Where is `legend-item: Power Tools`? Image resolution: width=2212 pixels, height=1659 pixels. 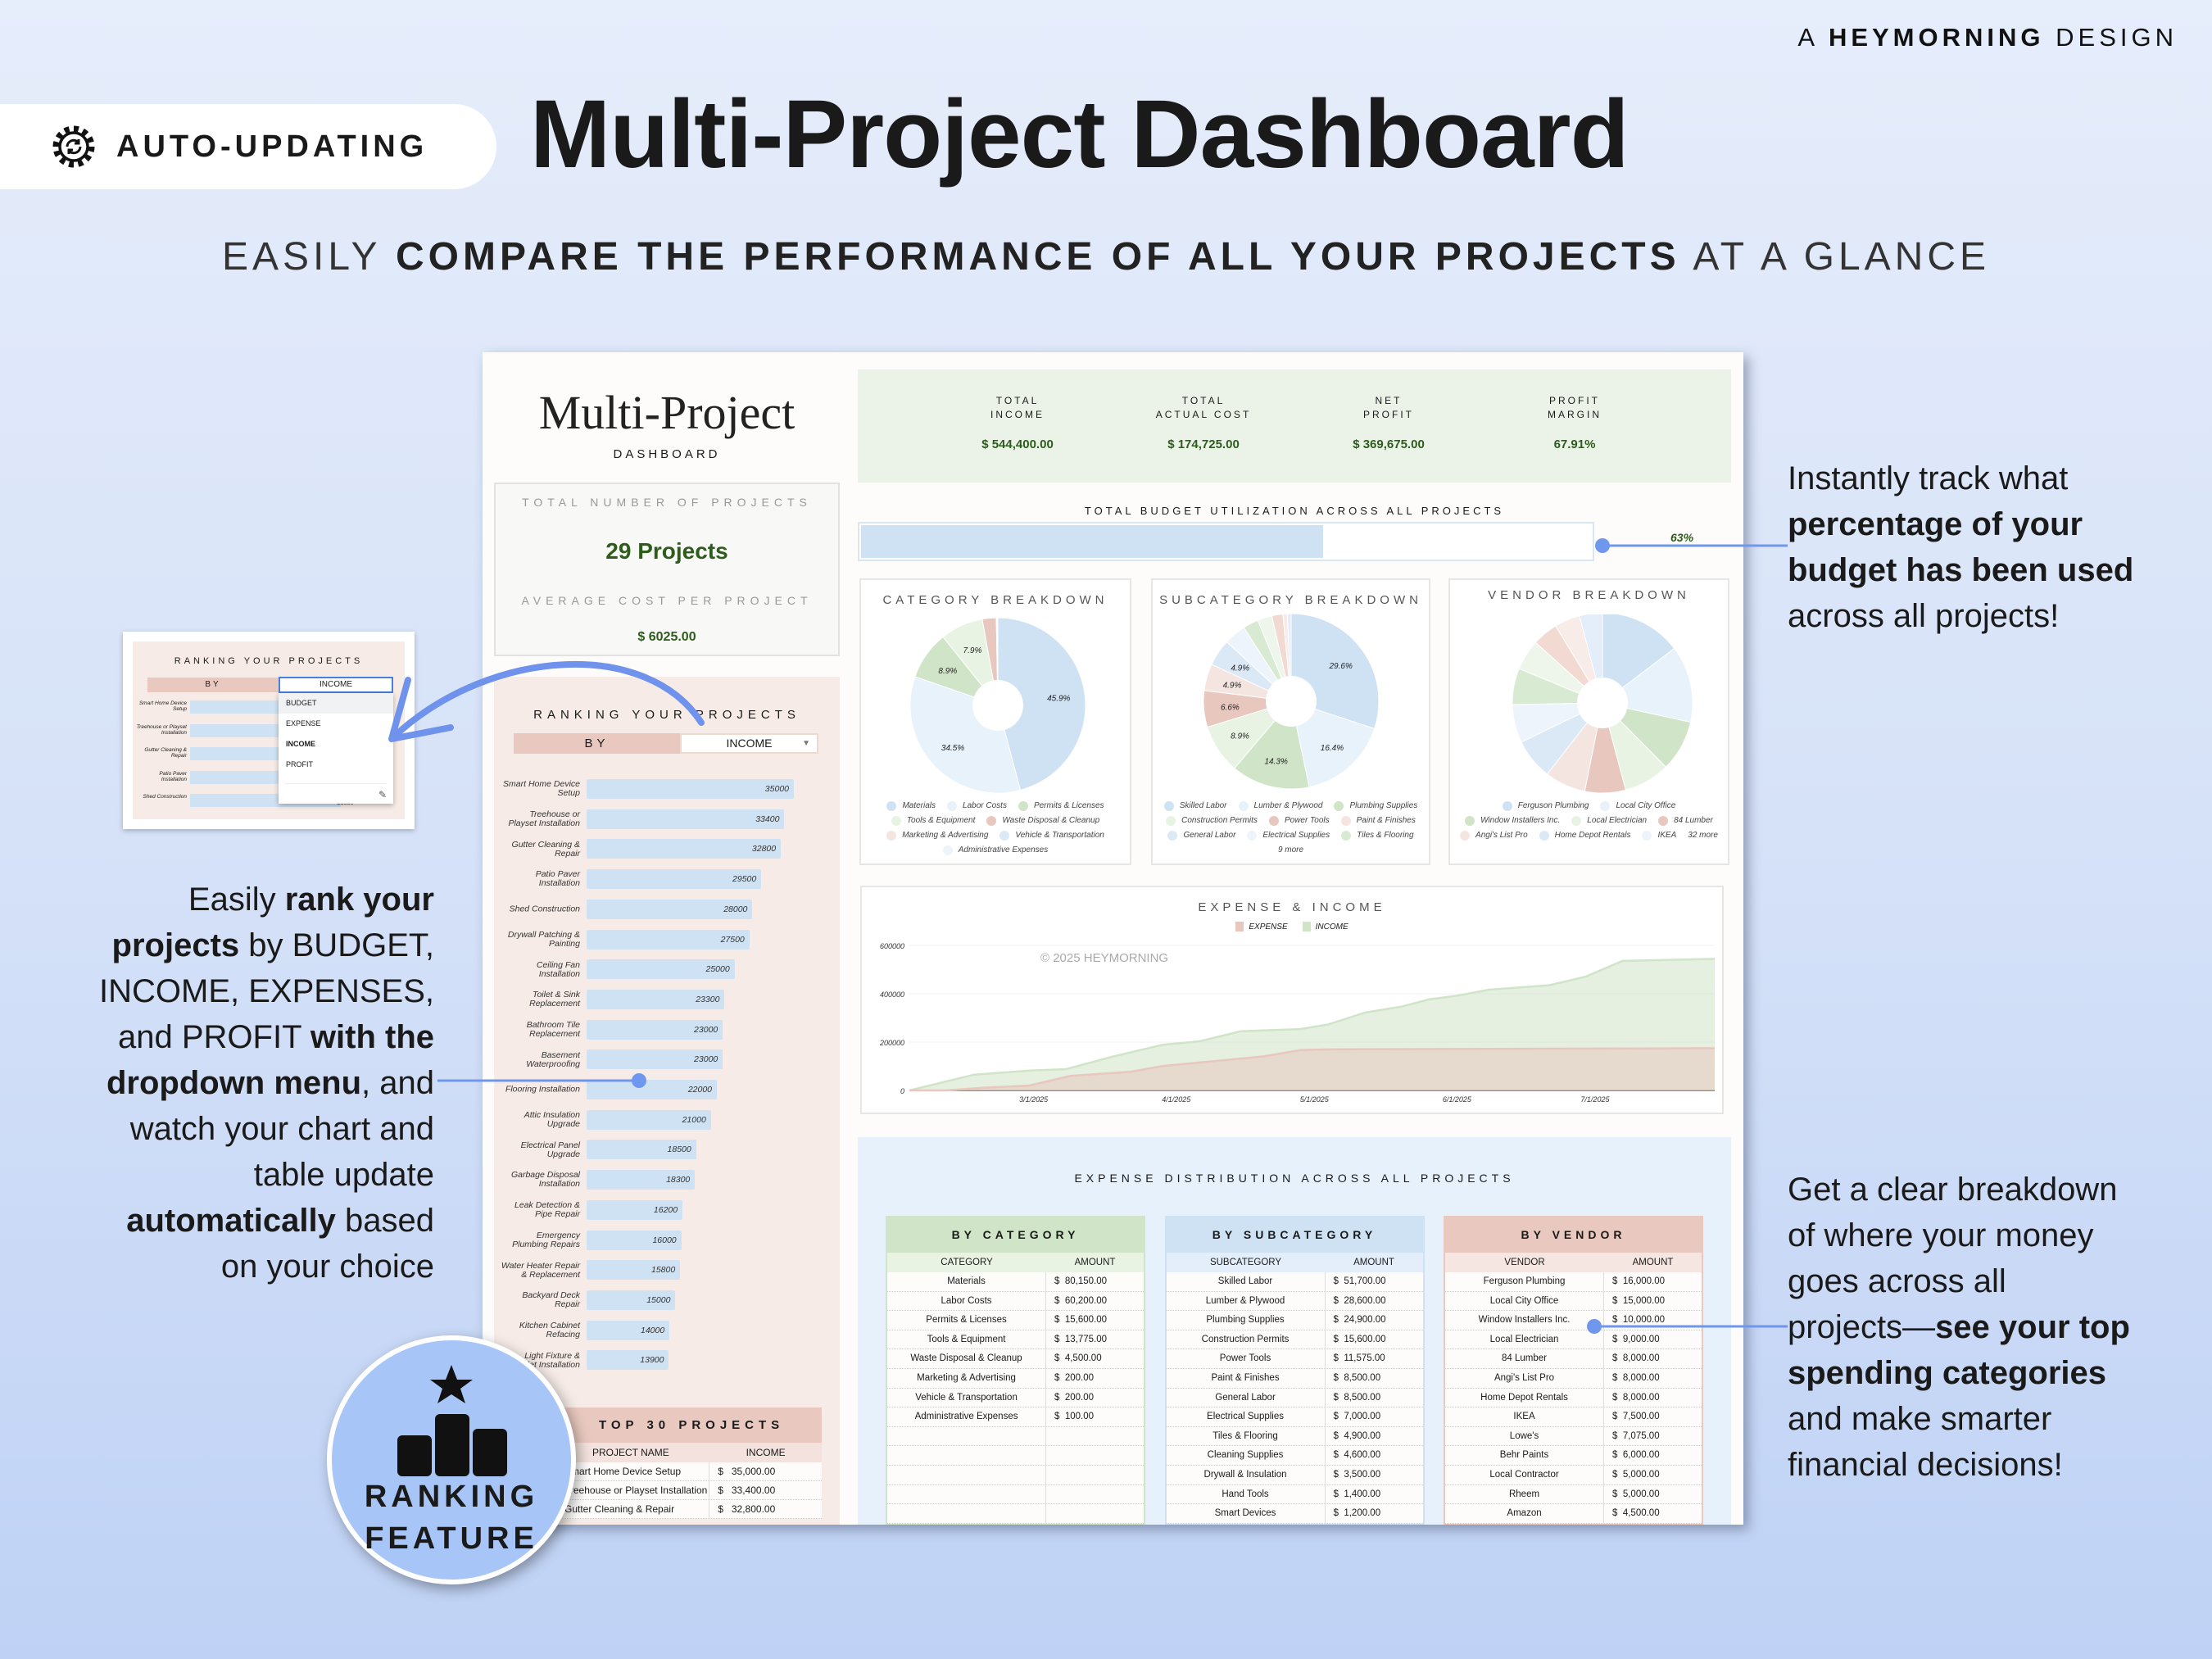
legend-item: Power Tools is located at coordinates (1299, 820).